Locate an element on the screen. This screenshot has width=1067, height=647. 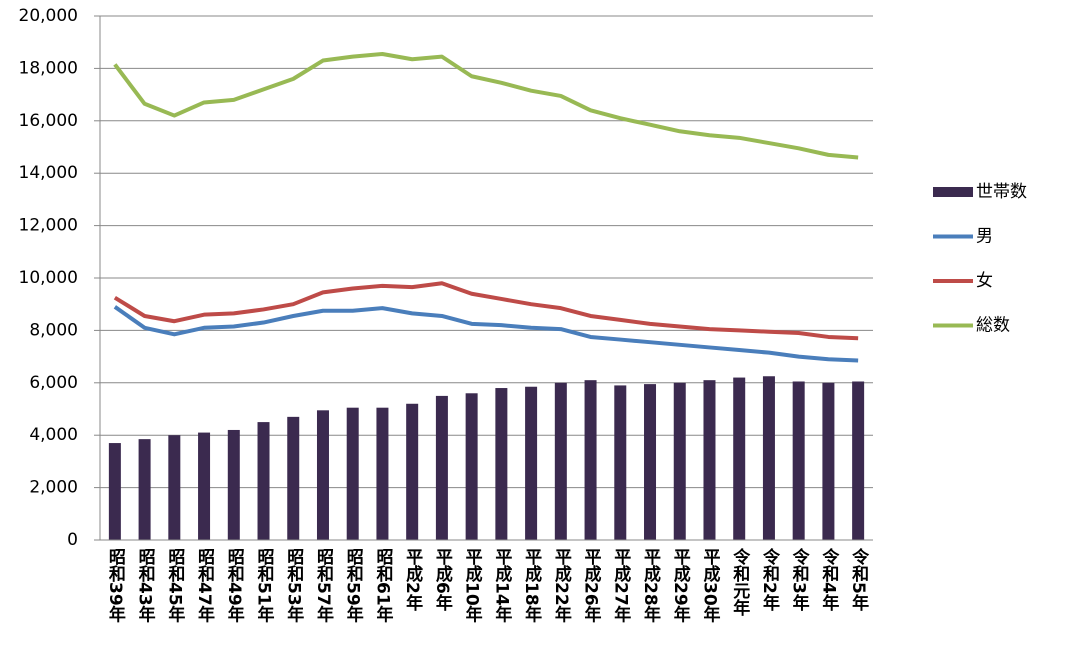
x-tick-label: 平成14年 is located at coordinates (501, 586).